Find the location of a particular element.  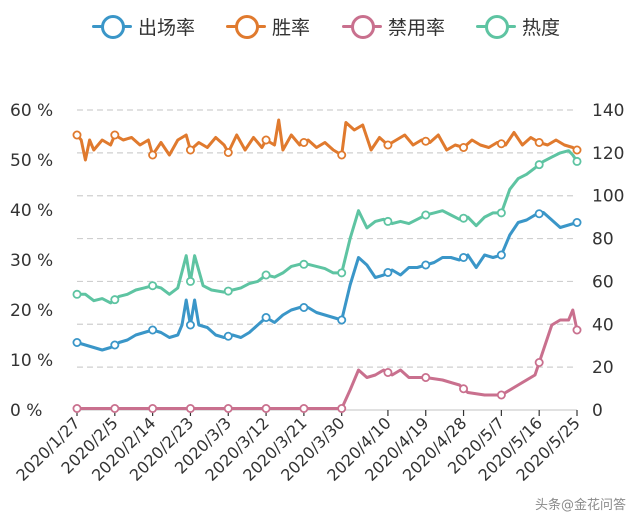

y-left-tick-label: 30 % is located at coordinates (31, 261).